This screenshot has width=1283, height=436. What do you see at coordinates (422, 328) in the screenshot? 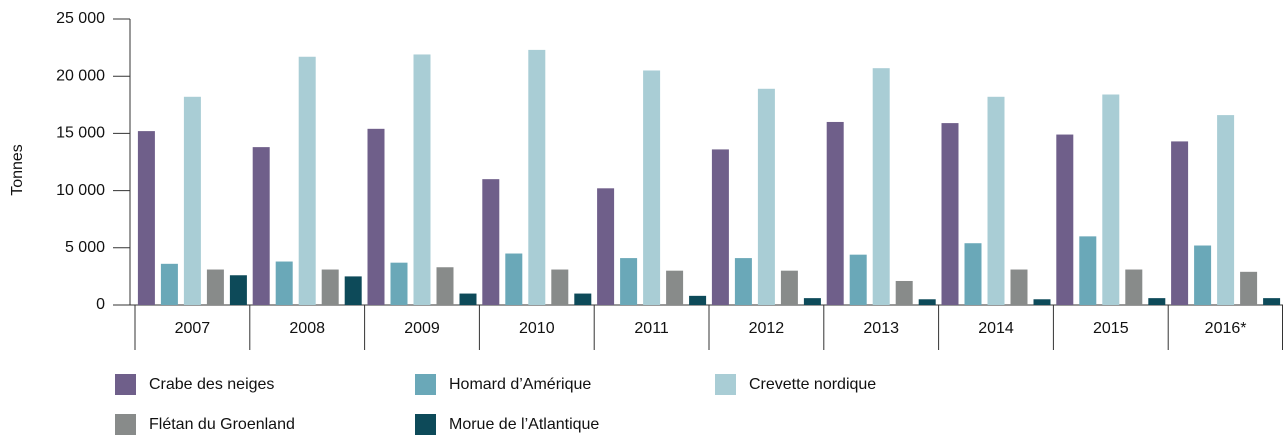
I see `x-tick-label: 2009` at bounding box center [422, 328].